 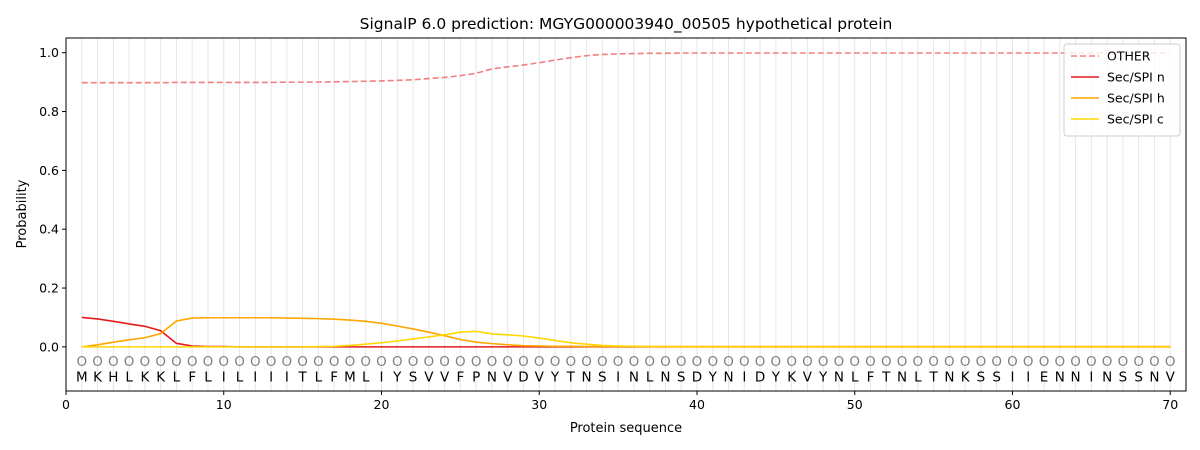 What do you see at coordinates (223, 362) in the screenshot?
I see `region-marker-10: O` at bounding box center [223, 362].